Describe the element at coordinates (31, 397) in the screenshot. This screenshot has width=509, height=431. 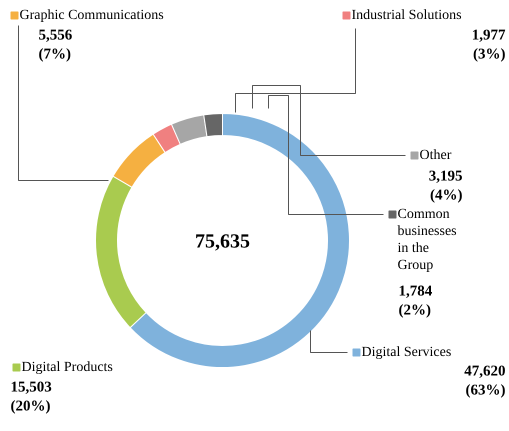
I see `data-label: 15,503 (20%)` at that location.